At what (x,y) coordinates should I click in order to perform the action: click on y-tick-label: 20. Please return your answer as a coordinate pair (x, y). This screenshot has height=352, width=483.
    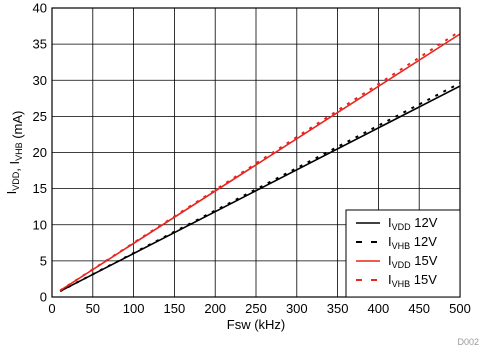
    Looking at the image, I should click on (40, 152).